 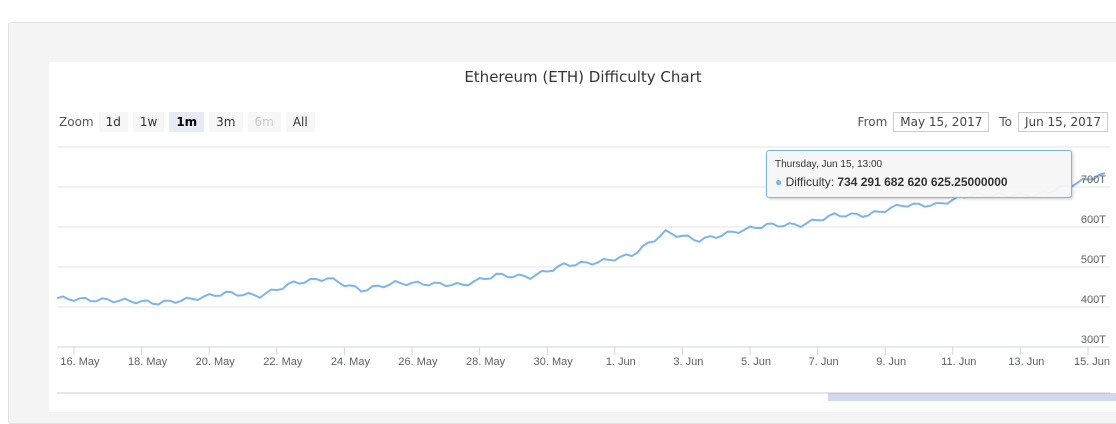 What do you see at coordinates (972, 397) in the screenshot?
I see `navigator-range` at bounding box center [972, 397].